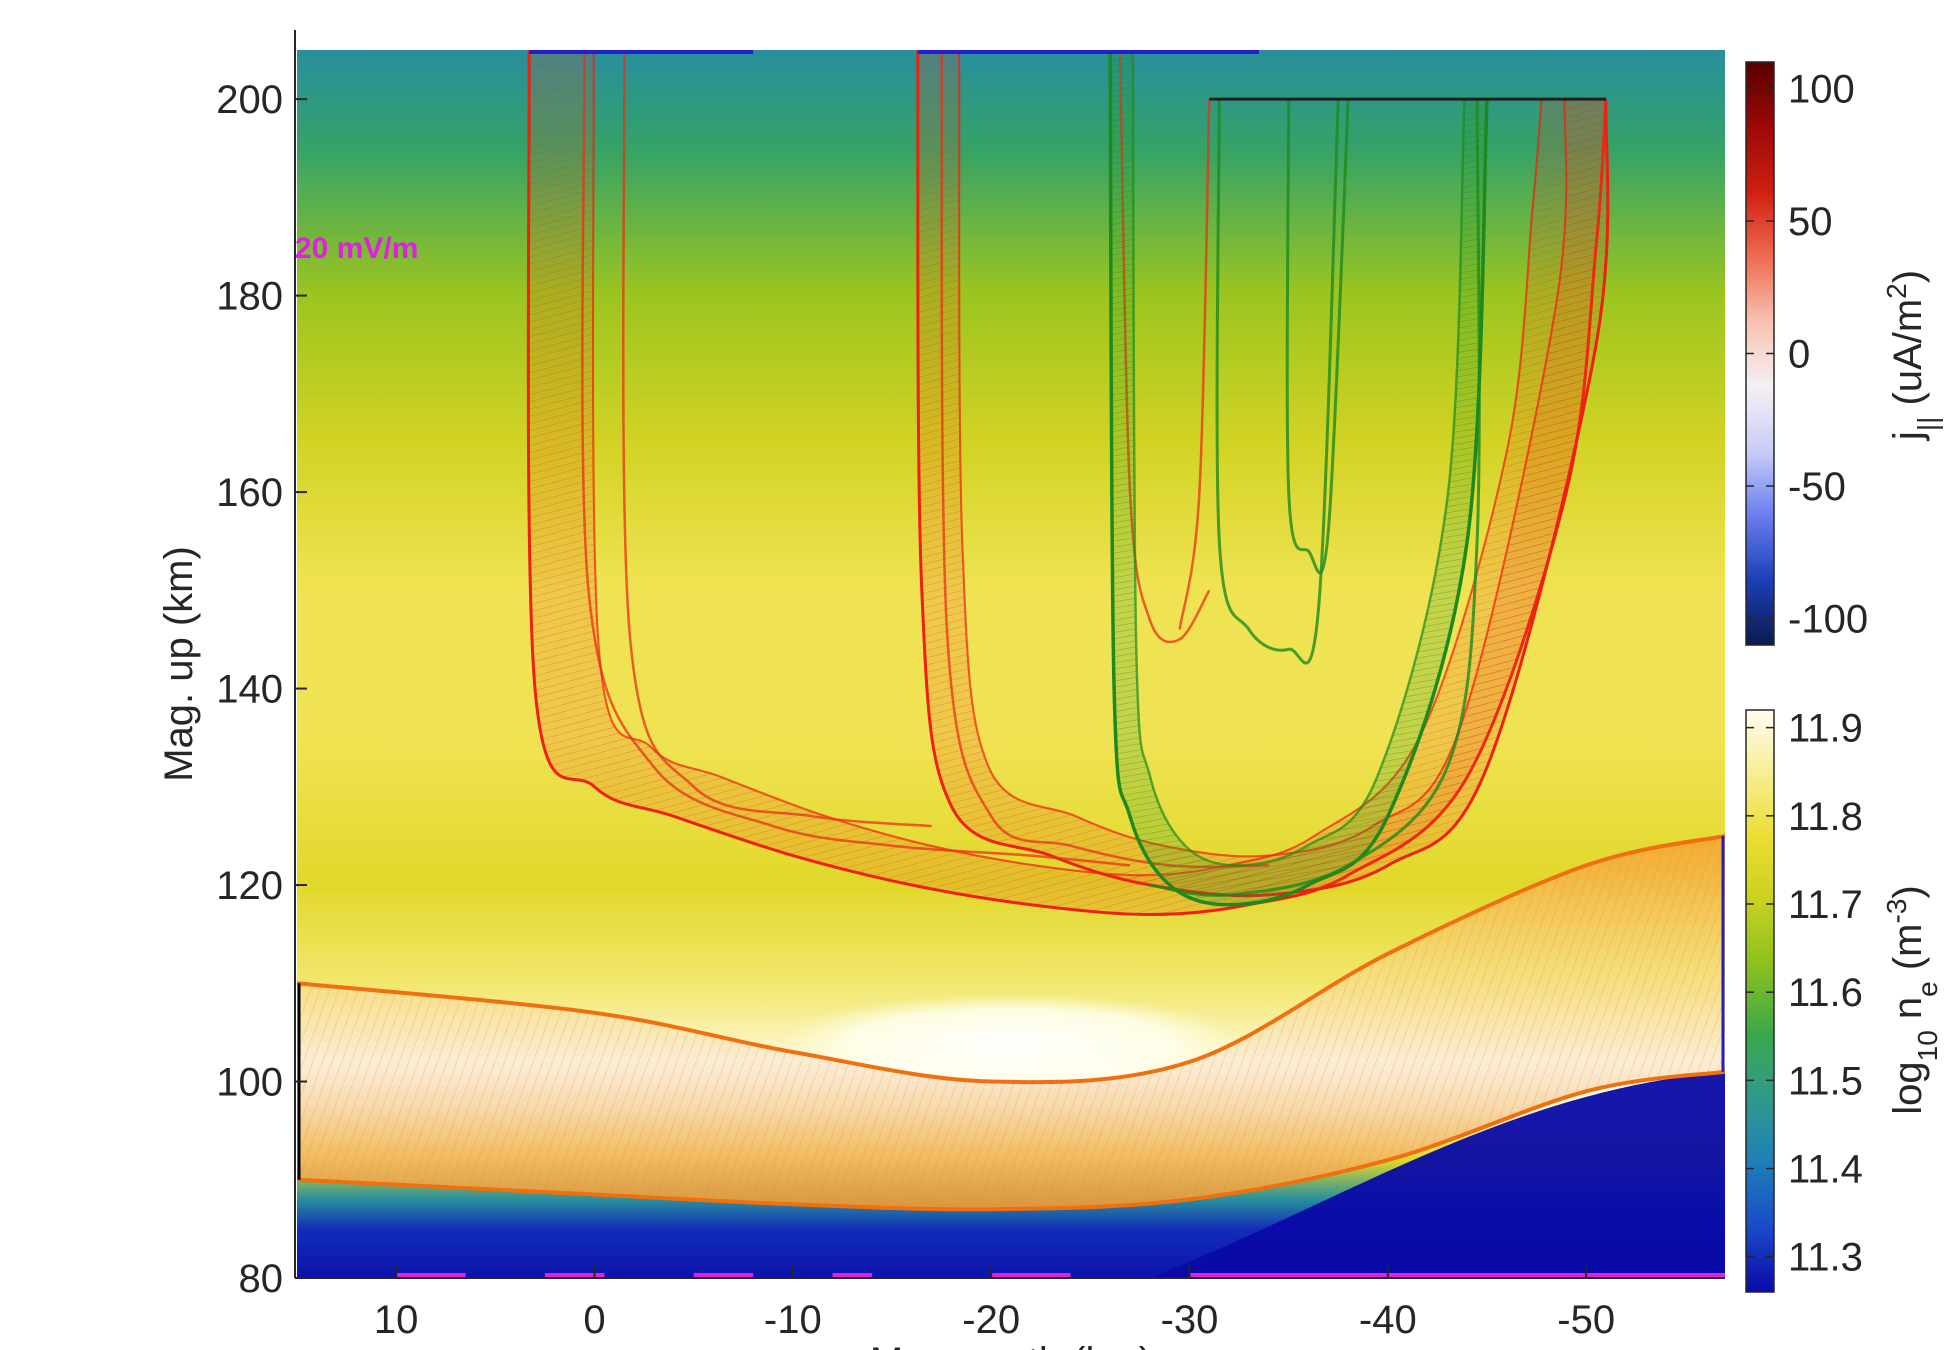 The width and height of the screenshot is (1950, 1350). Describe the element at coordinates (1011, 1345) in the screenshot. I see `x-axis-label: Mag. north (km)` at that location.